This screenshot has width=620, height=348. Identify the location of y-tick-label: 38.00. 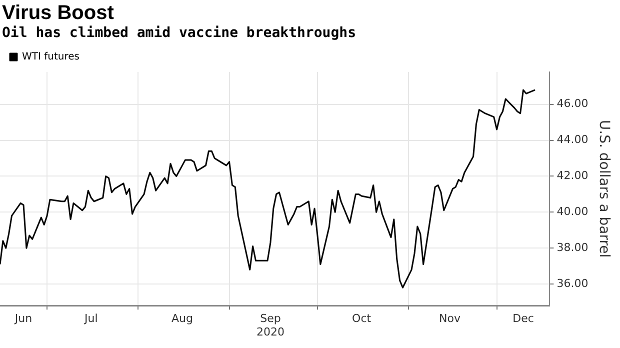
(572, 247).